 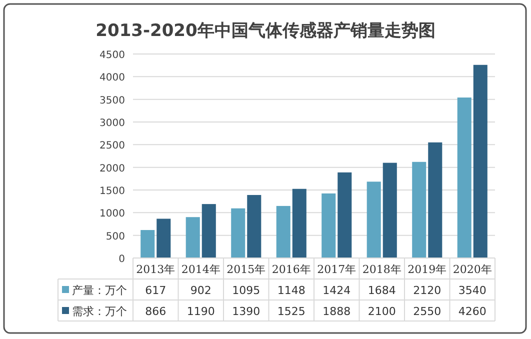 I want to click on data-label: 1424, so click(x=336, y=290).